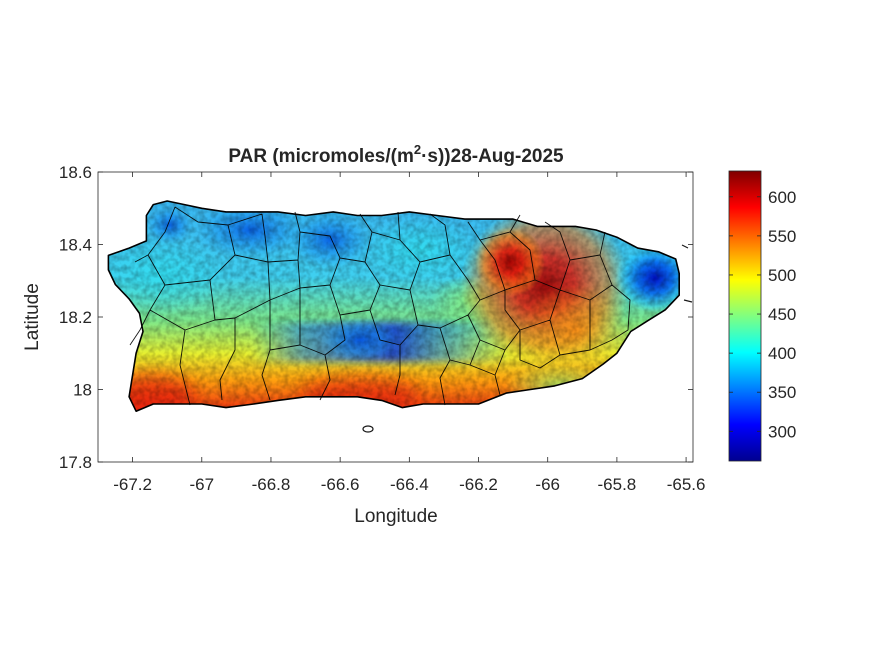 This screenshot has width=875, height=656. Describe the element at coordinates (686, 484) in the screenshot. I see `x-tick-label: -65.6` at that location.